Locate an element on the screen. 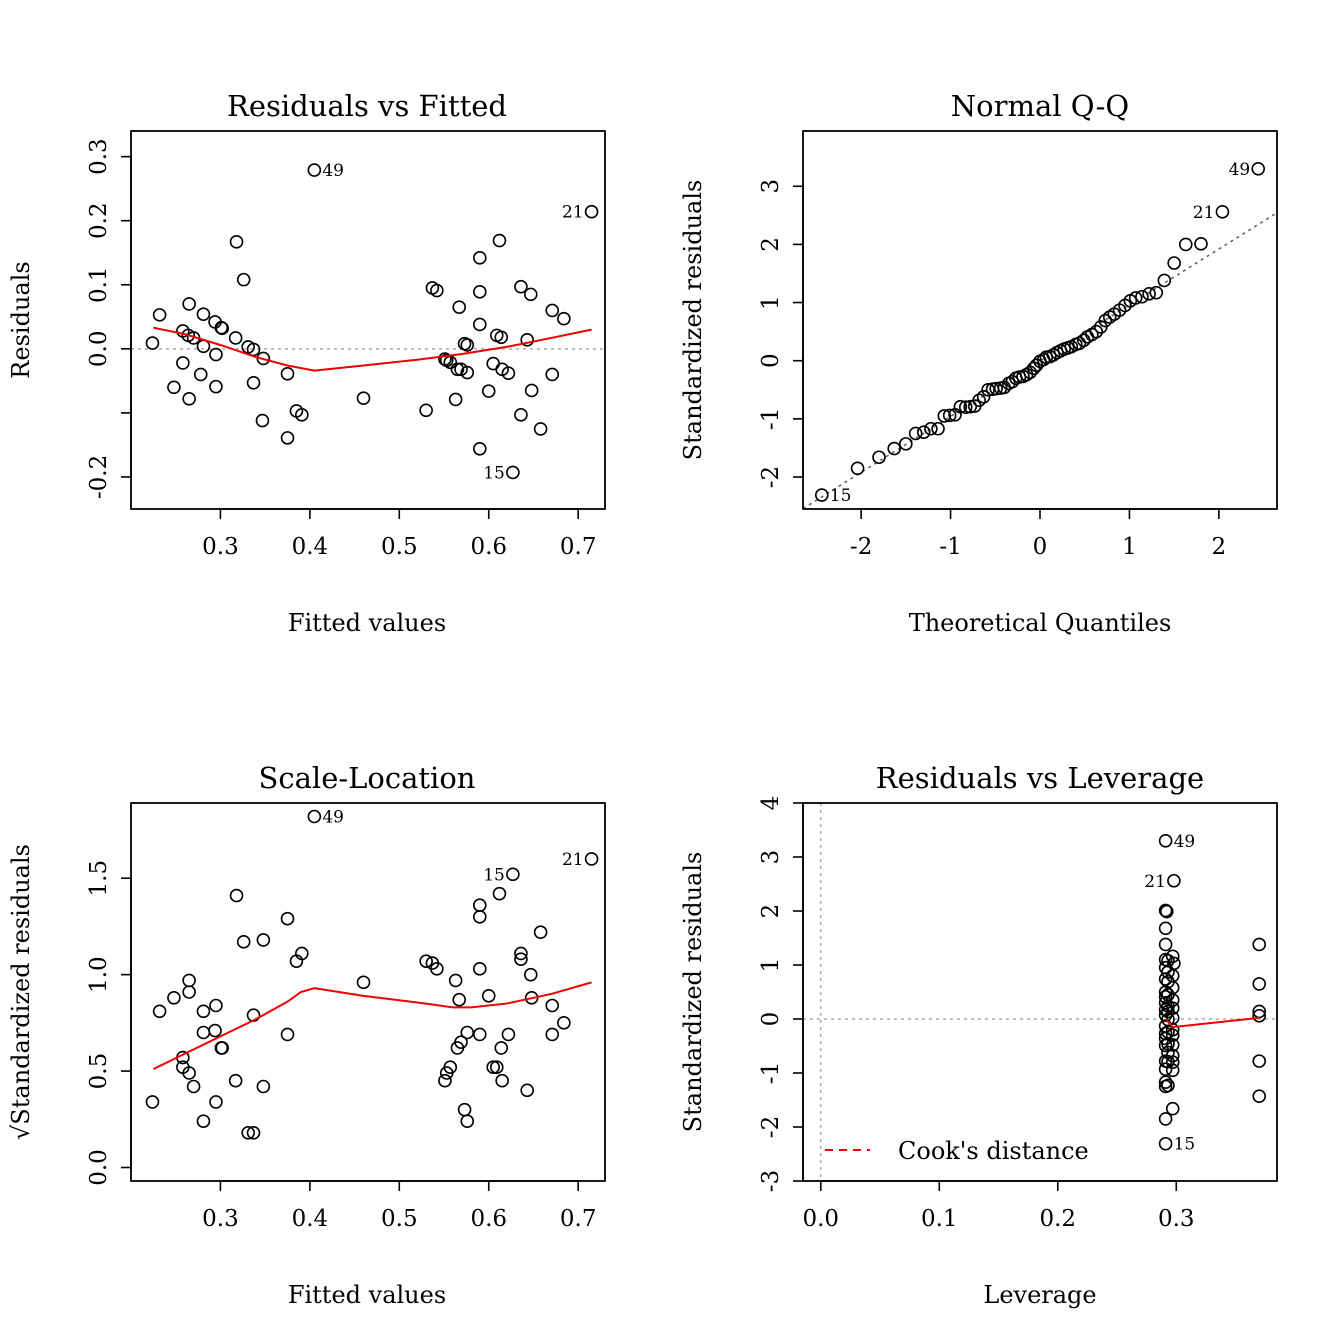 The height and width of the screenshot is (1344, 1344). y-tick-label: -3 is located at coordinates (771, 1181).